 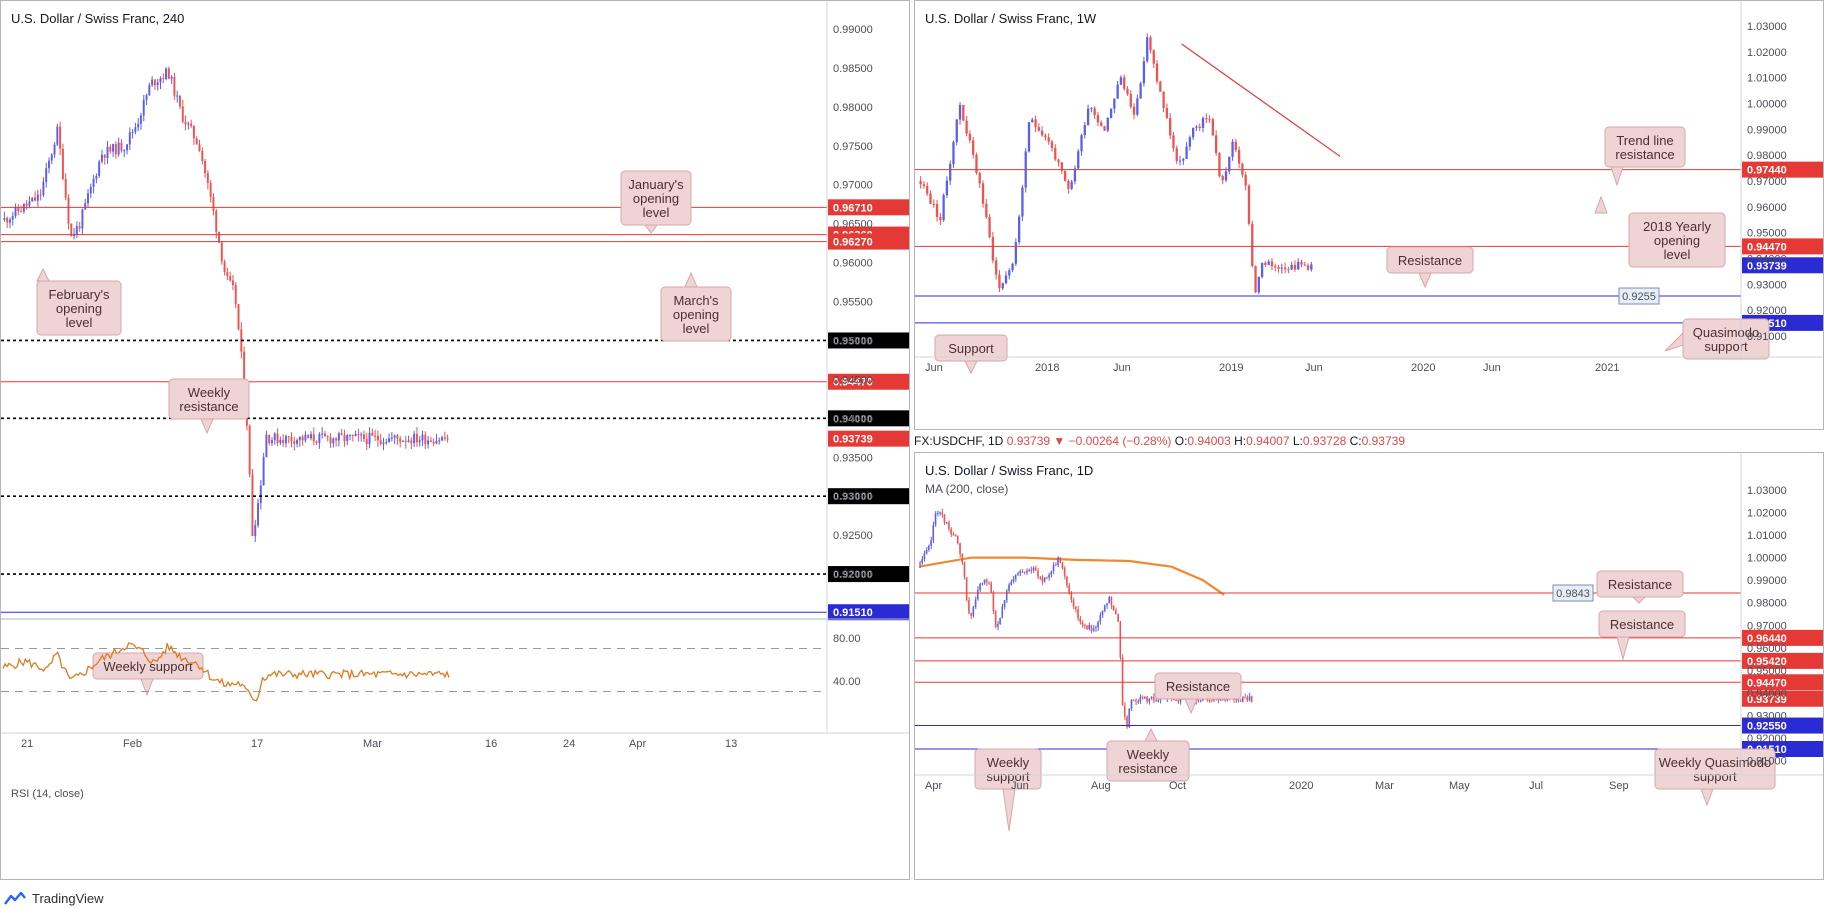 I want to click on time-tick-label: 2020, so click(x=1301, y=786).